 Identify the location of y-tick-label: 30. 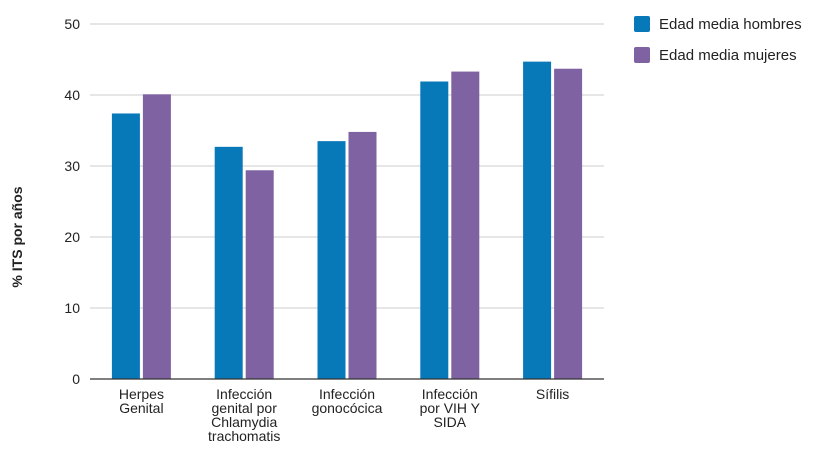
(72, 166).